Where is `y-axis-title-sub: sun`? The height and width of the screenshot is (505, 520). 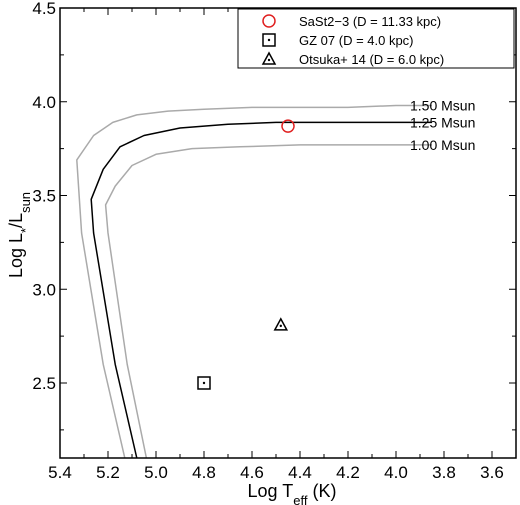 y-axis-title-sub: sun is located at coordinates (25, 202).